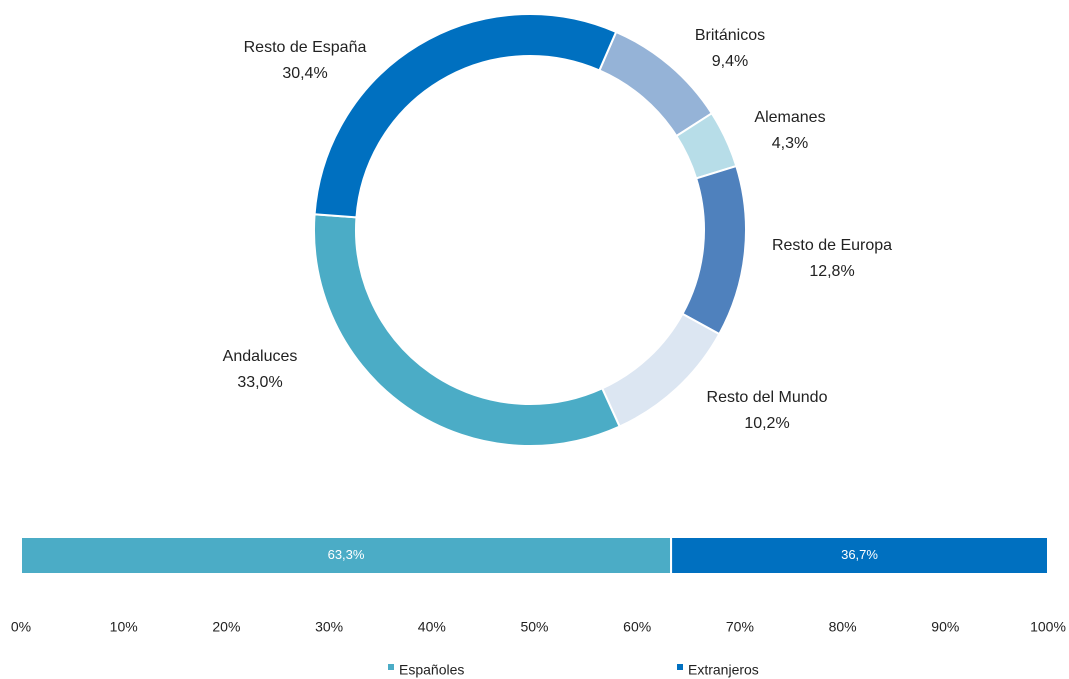  What do you see at coordinates (431, 670) in the screenshot?
I see `legend-label: Españoles` at bounding box center [431, 670].